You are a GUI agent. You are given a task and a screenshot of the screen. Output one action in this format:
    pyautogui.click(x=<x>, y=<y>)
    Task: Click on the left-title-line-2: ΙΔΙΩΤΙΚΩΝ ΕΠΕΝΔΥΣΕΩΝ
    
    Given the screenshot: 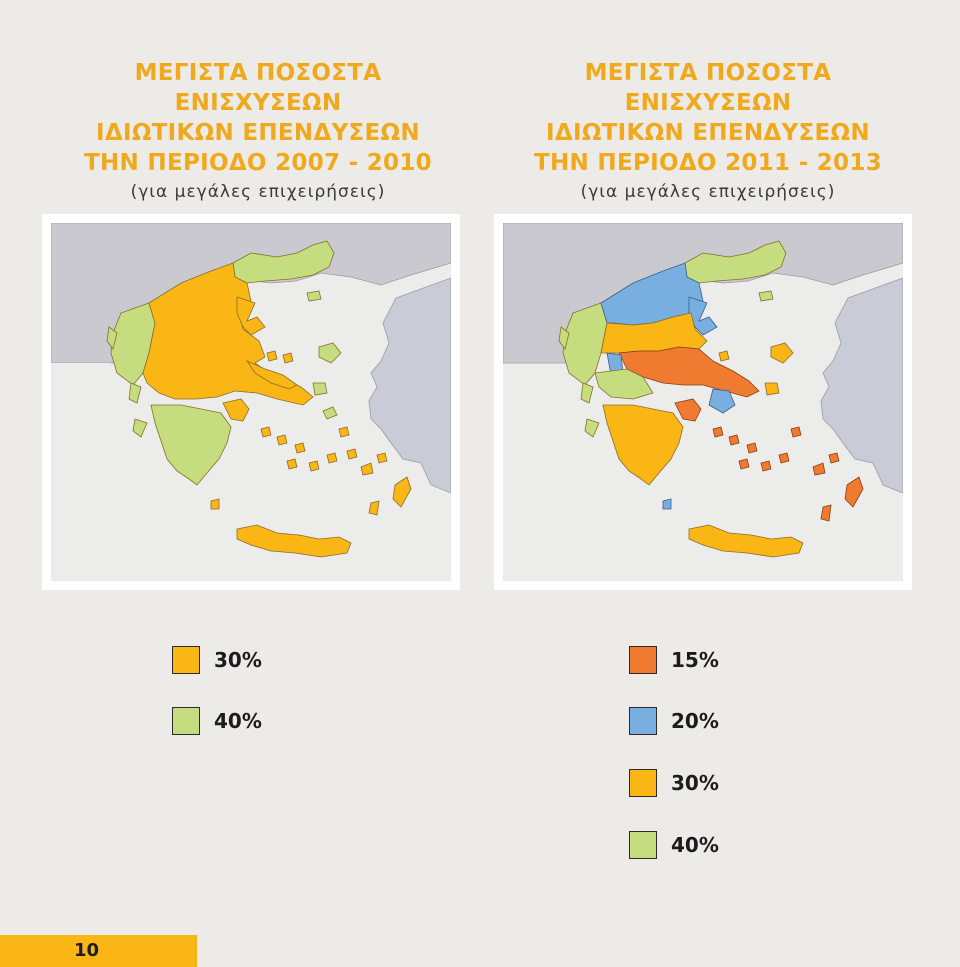 What is the action you would take?
    pyautogui.click(x=258, y=133)
    